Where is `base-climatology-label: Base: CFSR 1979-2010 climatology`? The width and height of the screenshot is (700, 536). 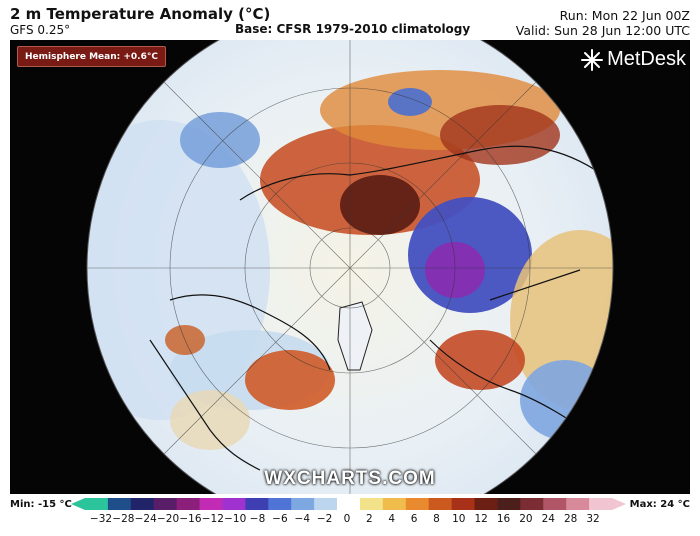
base-climatology-label: Base: CFSR 1979-2010 climatology is located at coordinates (353, 29).